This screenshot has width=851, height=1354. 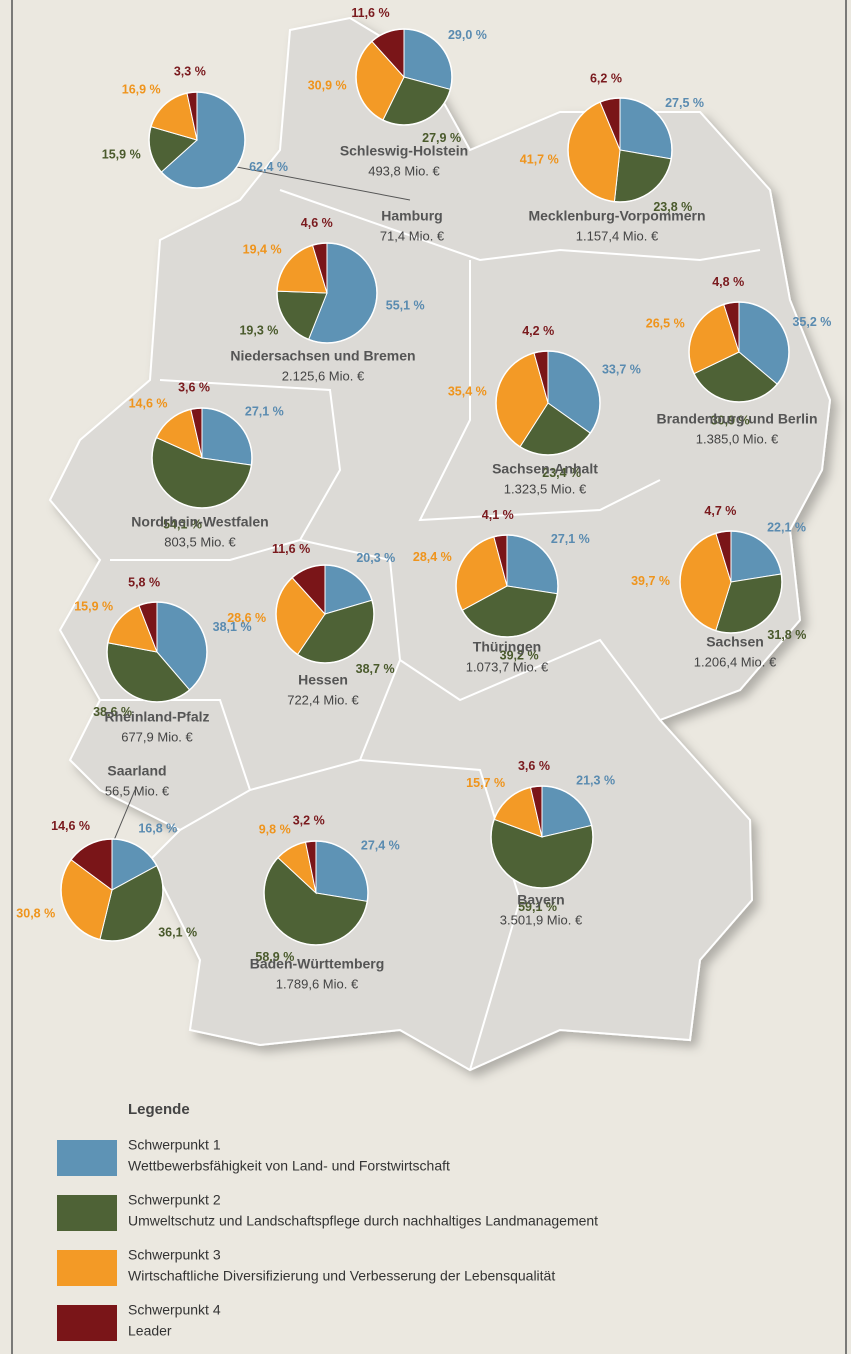 What do you see at coordinates (617, 235) in the screenshot?
I see `region-amount: 1.157,4 Mio. €` at bounding box center [617, 235].